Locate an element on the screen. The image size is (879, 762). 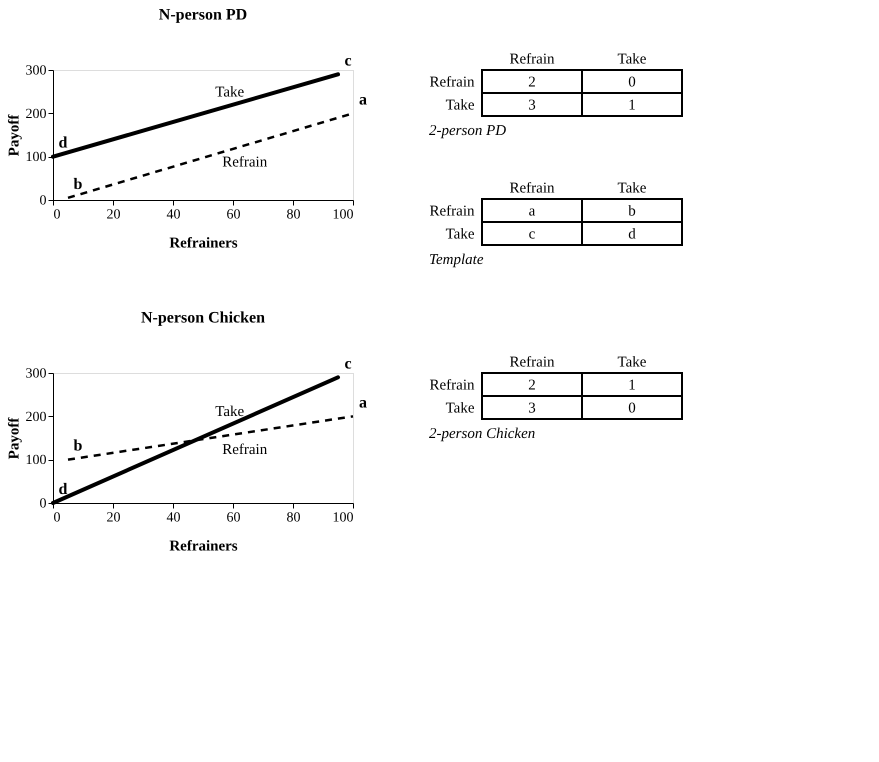
text: Template is located at coordinates (456, 260).